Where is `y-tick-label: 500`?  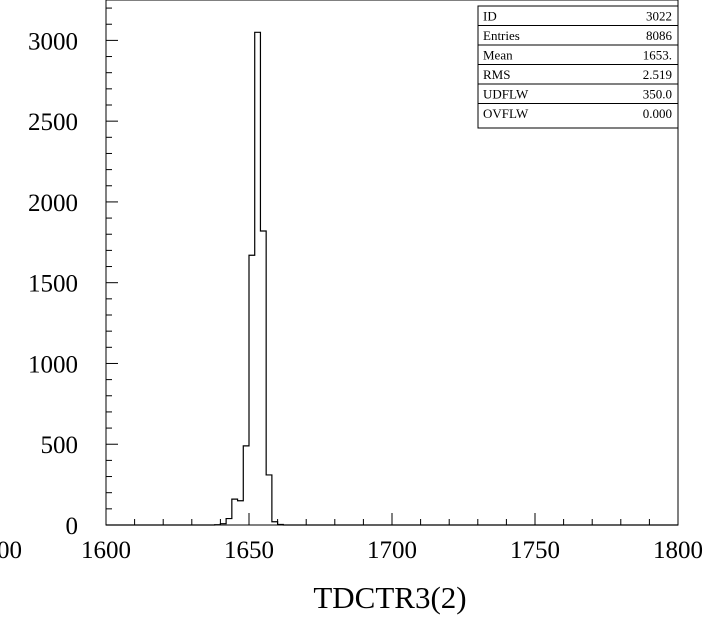
y-tick-label: 500 is located at coordinates (60, 445).